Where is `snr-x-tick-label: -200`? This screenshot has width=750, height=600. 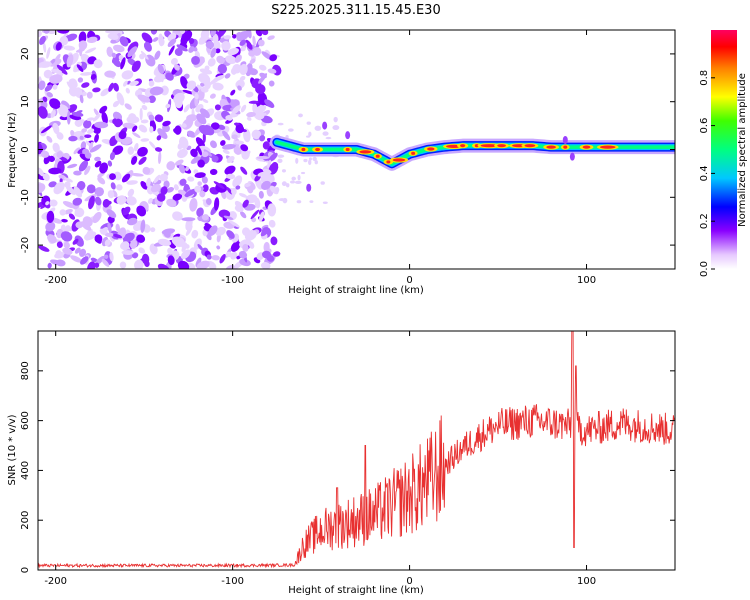
snr-x-tick-label: -200 is located at coordinates (55, 581).